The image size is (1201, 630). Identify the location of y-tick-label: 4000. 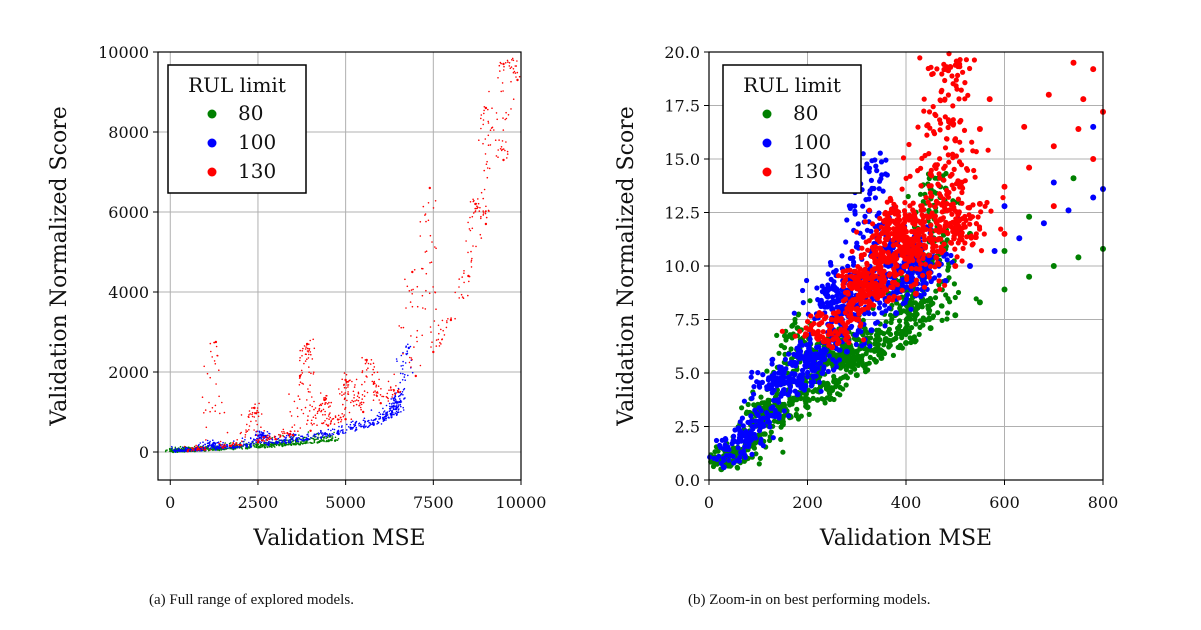
(128, 292).